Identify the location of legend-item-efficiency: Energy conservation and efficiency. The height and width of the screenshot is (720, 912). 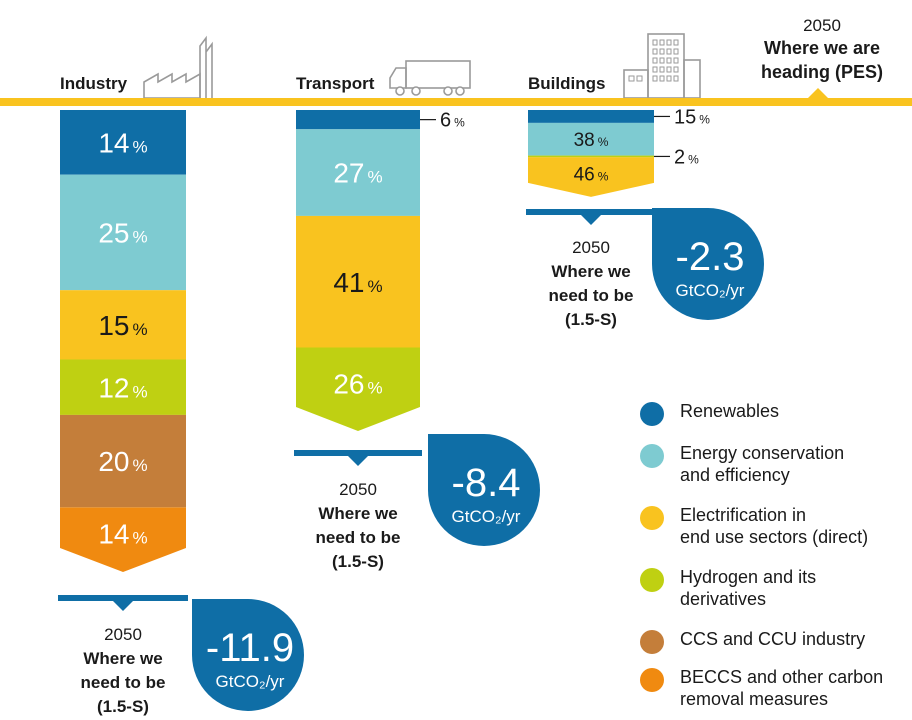
(742, 464).